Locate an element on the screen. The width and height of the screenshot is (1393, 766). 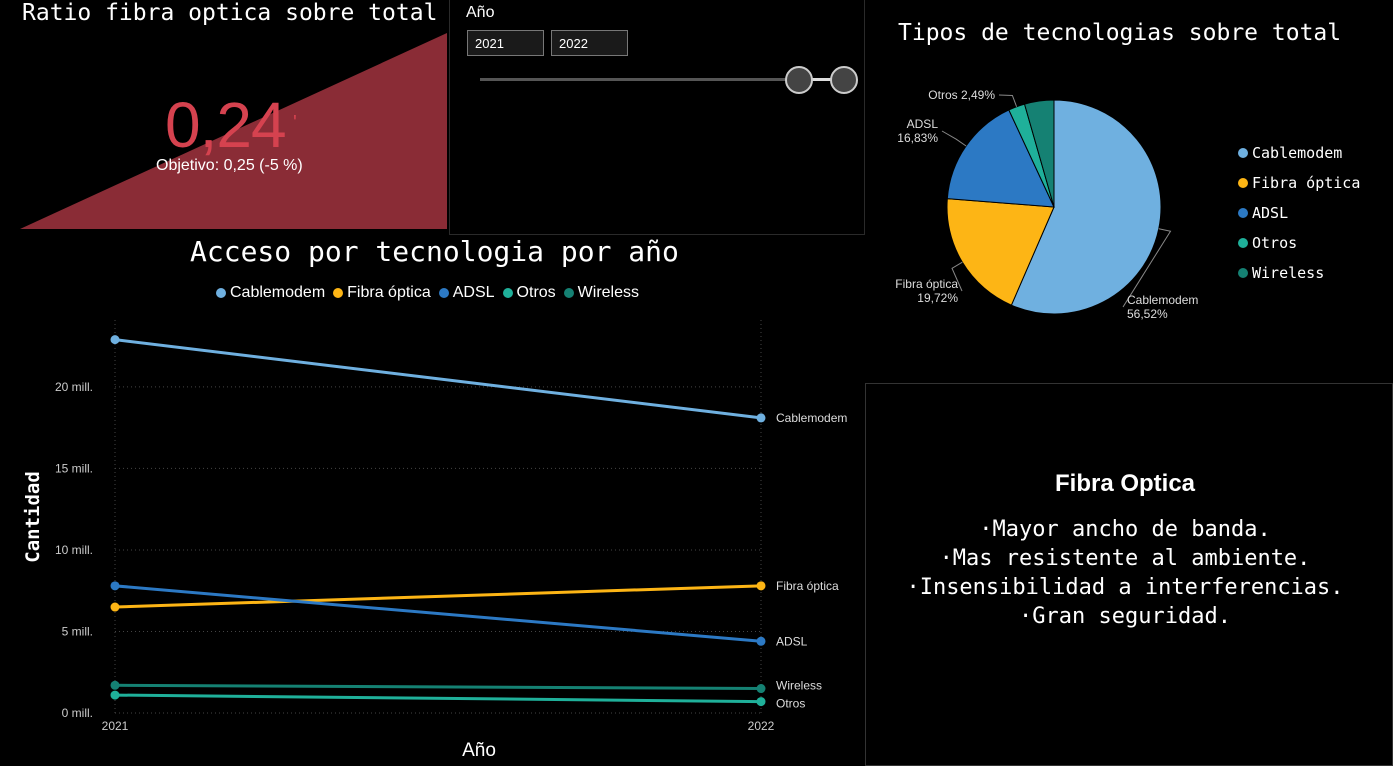
pie-chart-legend: Cablemodem Fibra óptica ADSL Otros Wireless is located at coordinates (1299, 213).